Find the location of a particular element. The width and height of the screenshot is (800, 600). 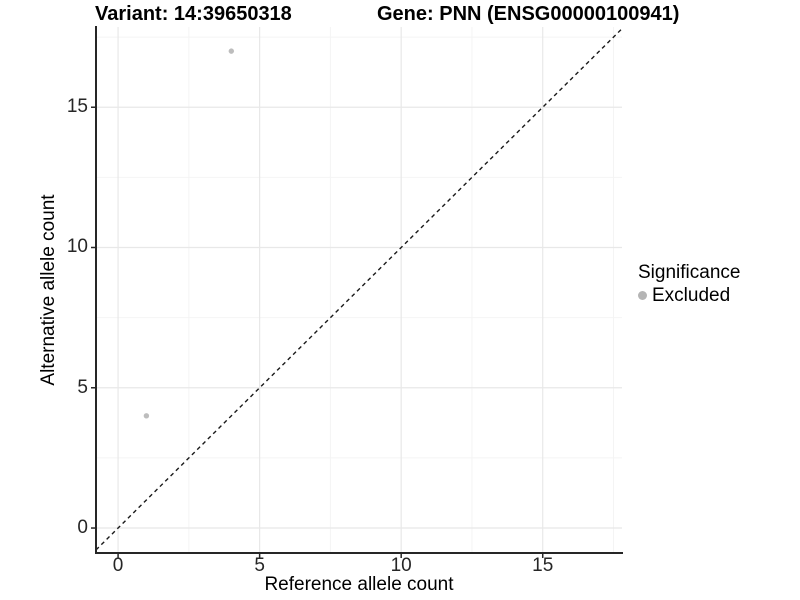

y-tick-label: 0 is located at coordinates (82, 528).